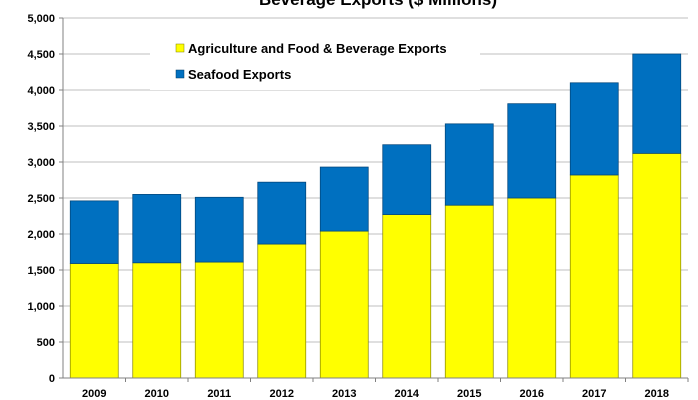 This screenshot has height=400, width=698. I want to click on legend-label-agriculture: Agriculture and Food & Beverage Exports, so click(317, 48).